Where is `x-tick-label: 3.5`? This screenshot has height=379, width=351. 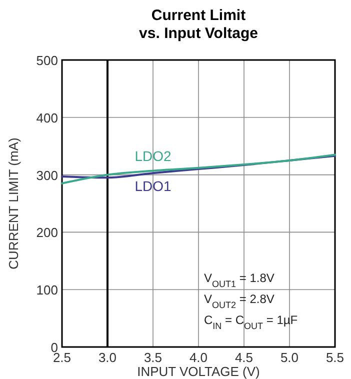
x-tick-label: 3.5 is located at coordinates (153, 357).